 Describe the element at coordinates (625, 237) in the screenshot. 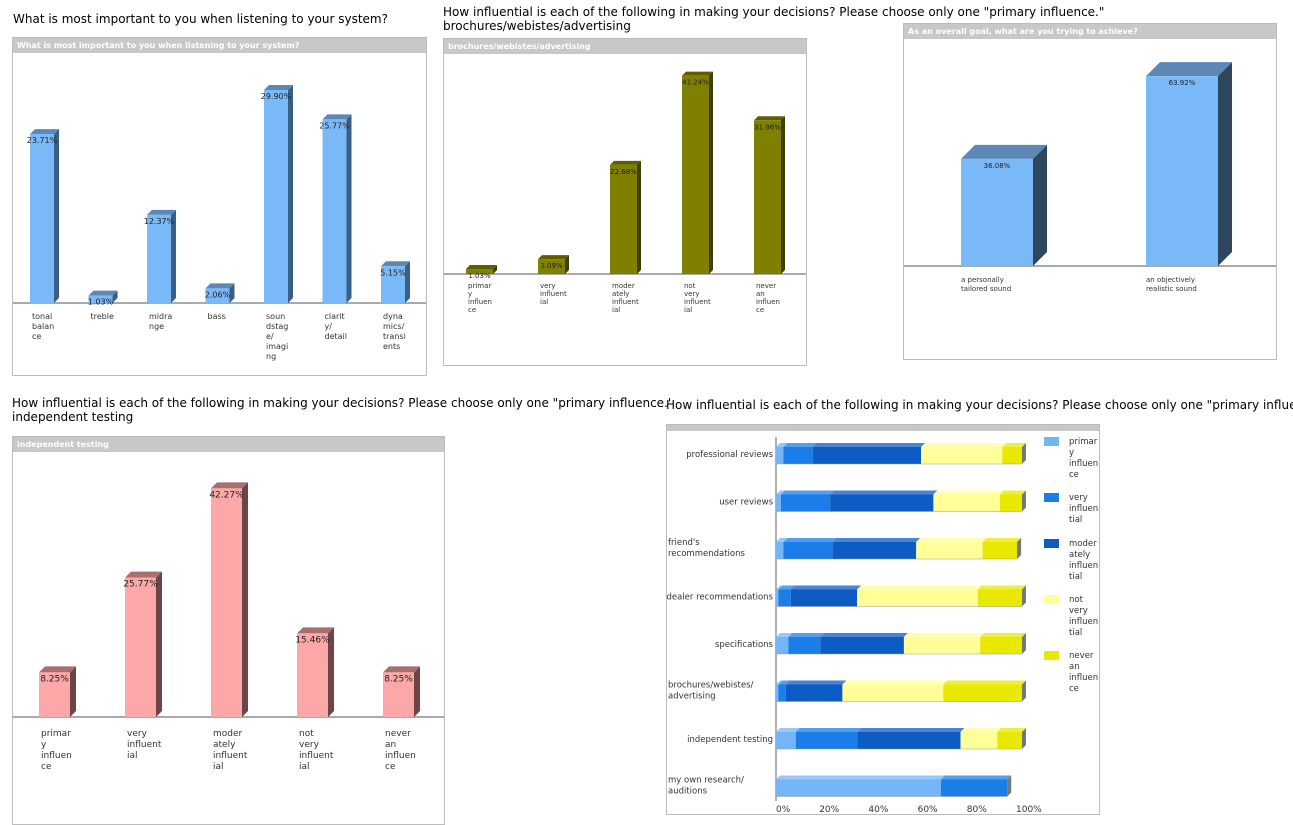

I see `bar-group: 22.68% moder ately influent ial` at that location.